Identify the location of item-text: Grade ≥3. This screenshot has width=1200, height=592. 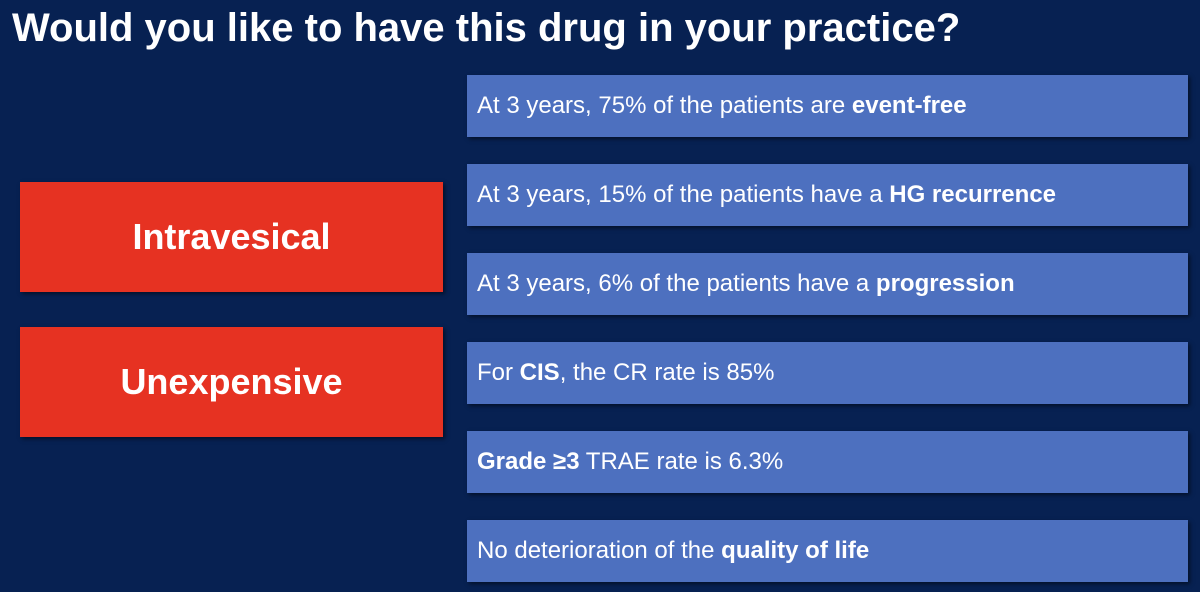
(528, 461).